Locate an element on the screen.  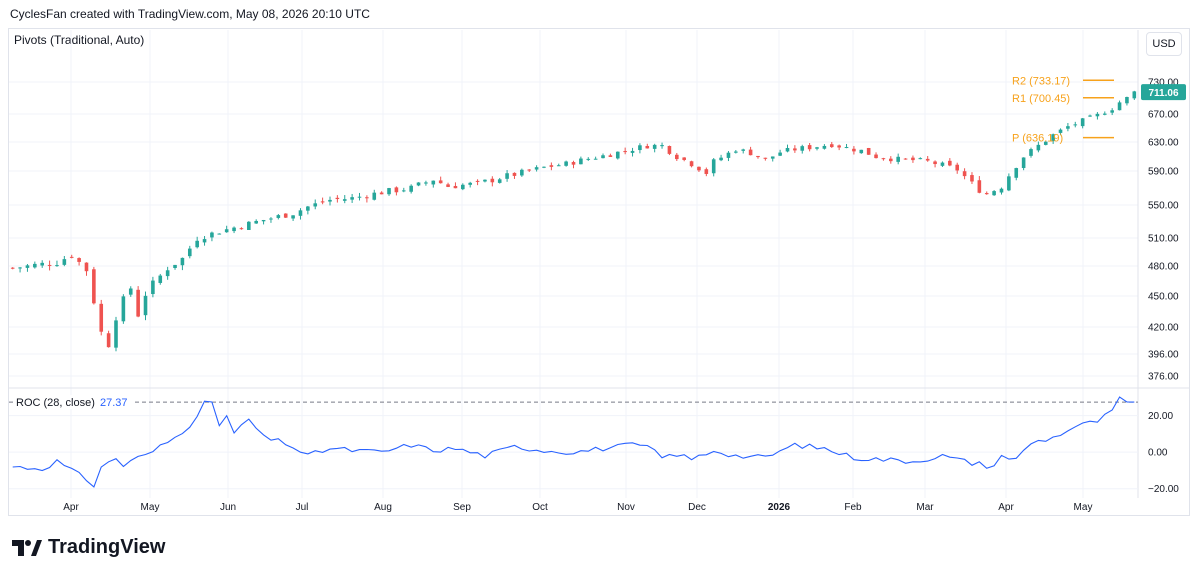
tradingview-logo-icon is located at coordinates (27, 547).